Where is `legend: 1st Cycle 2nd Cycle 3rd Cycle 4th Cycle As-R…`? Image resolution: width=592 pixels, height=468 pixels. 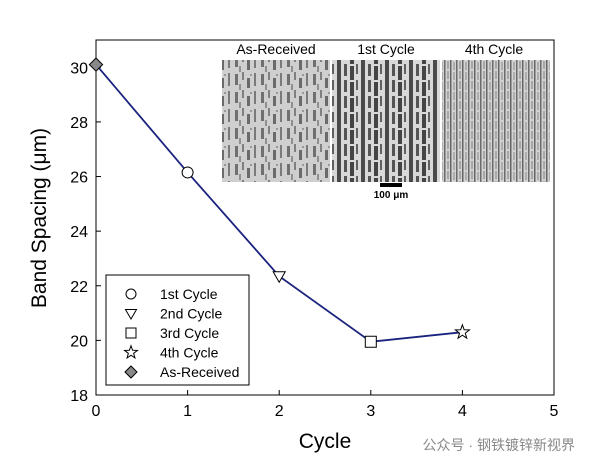
legend: 1st Cycle 2nd Cycle 3rd Cycle 4th Cycle As-R… is located at coordinates (177, 330).